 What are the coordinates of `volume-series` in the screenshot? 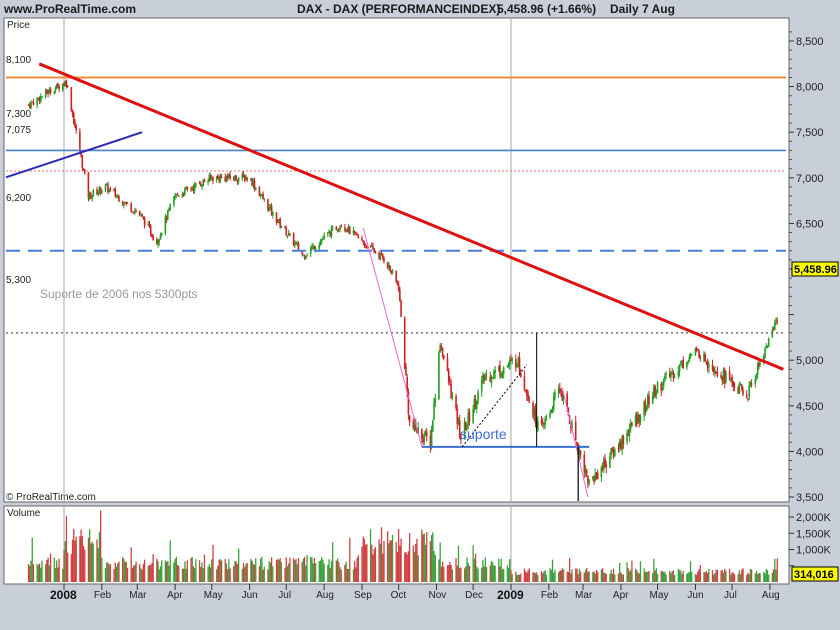 It's located at (402, 546).